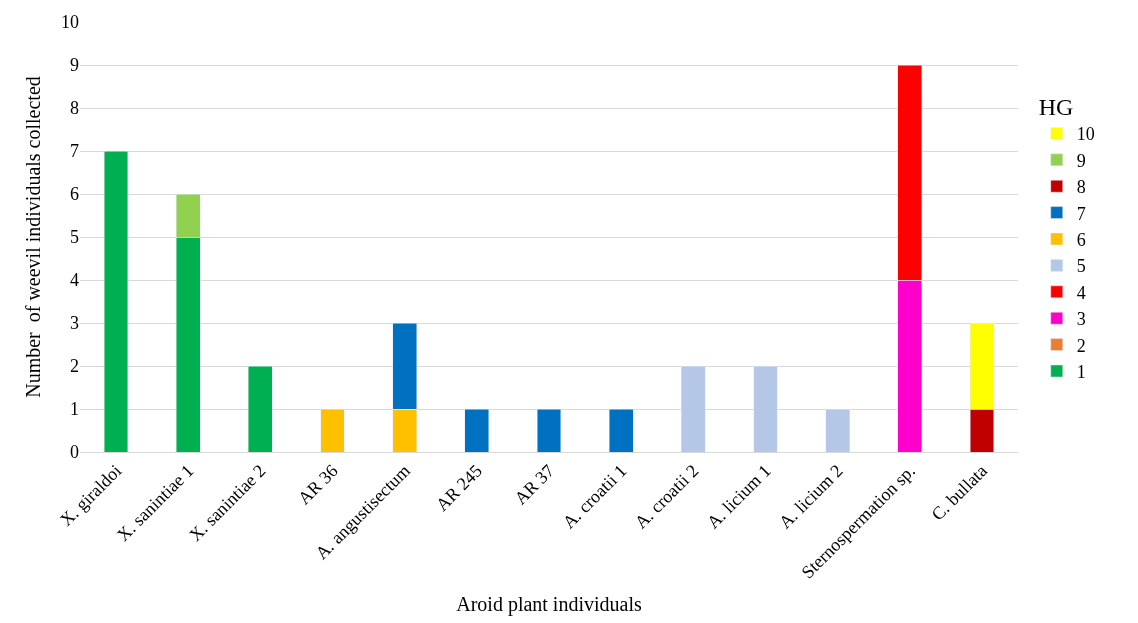  Describe the element at coordinates (1085, 134) in the screenshot. I see `legend-label: 10` at that location.